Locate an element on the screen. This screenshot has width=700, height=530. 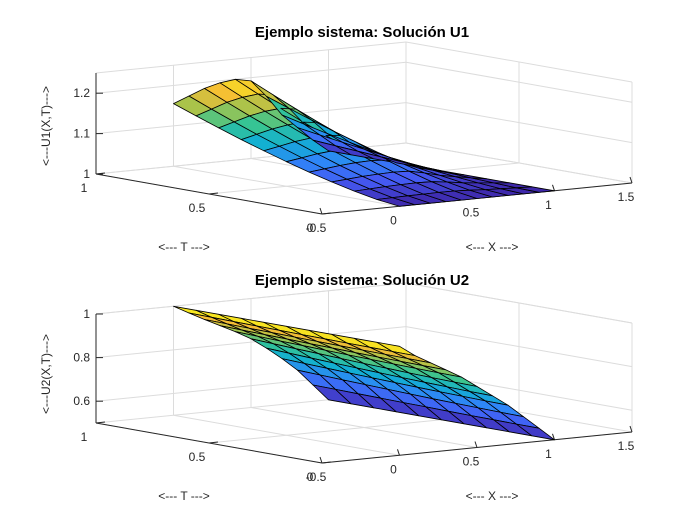
chart-title-u1: Ejemplo sistema: Solución U1 is located at coordinates (362, 32).